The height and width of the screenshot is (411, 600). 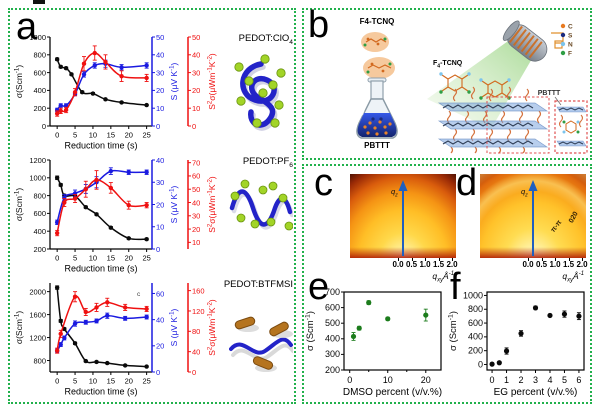 What do you see at coordinates (570, 45) in the screenshot?
I see `legend-label-n: N` at bounding box center [570, 45].